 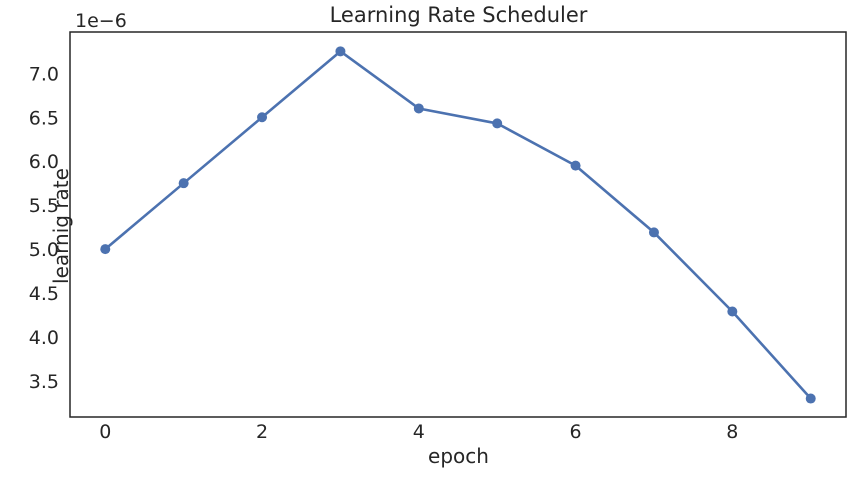 What do you see at coordinates (44, 74) in the screenshot?
I see `y-tick-label: 7.0` at bounding box center [44, 74].